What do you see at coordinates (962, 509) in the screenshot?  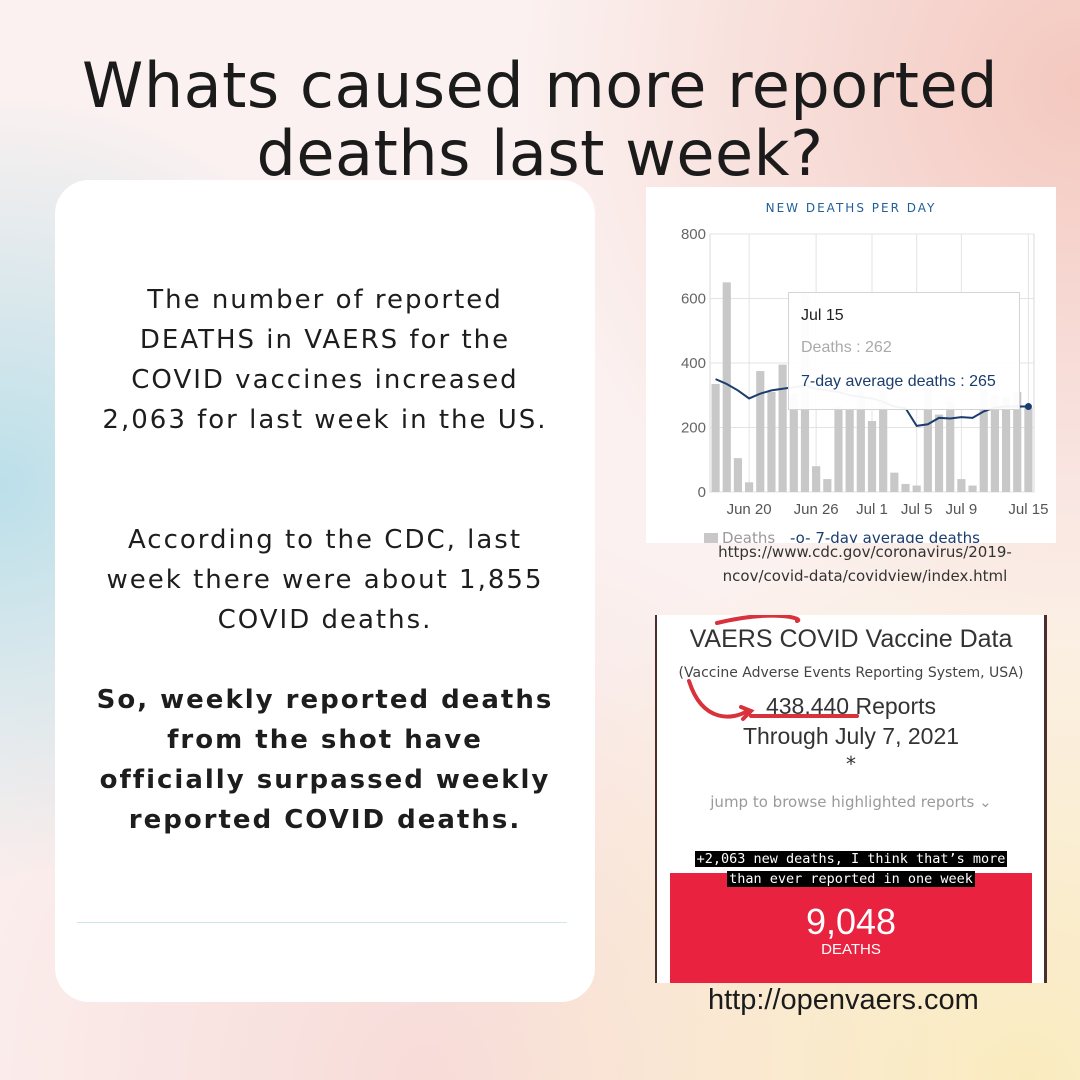 I see `x-tick-label: Jul 9` at bounding box center [962, 509].